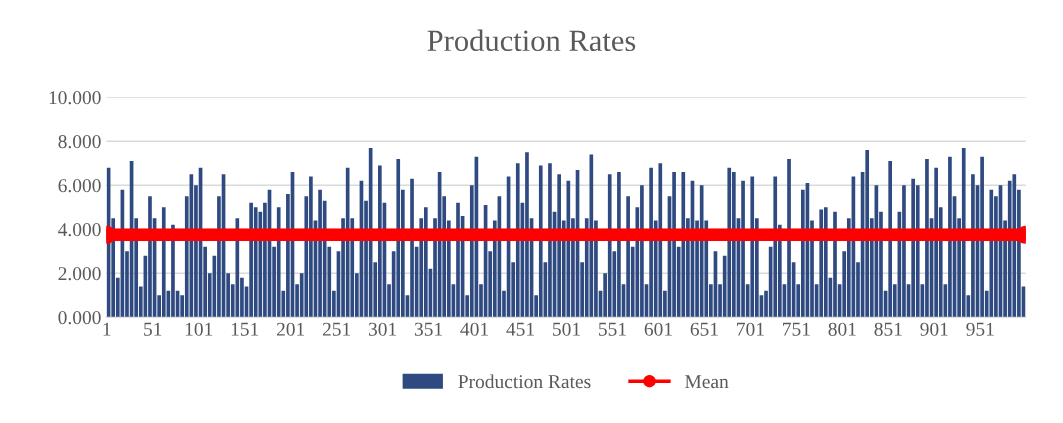 The image size is (1063, 423). I want to click on y-tick-label: 4.000, so click(79, 230).